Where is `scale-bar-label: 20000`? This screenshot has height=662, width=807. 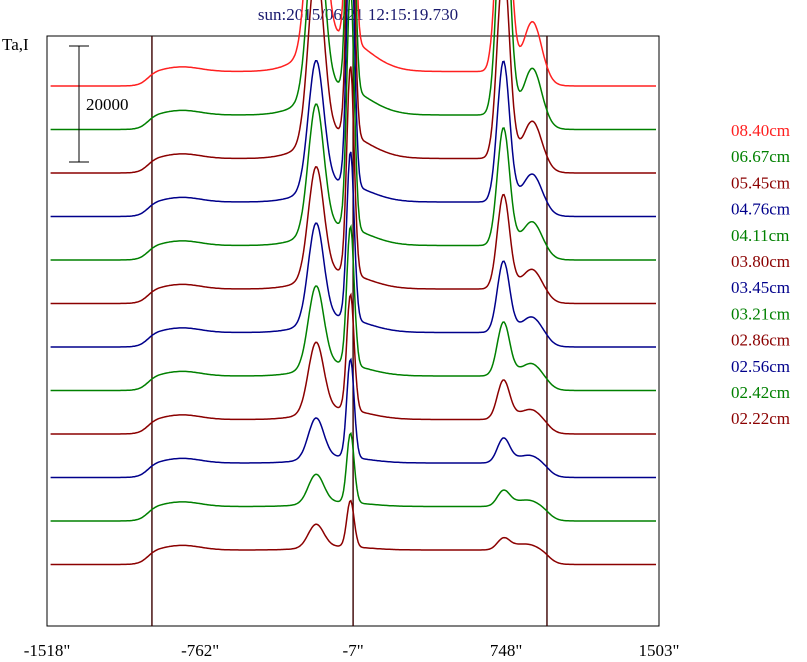
scale-bar-label: 20000 is located at coordinates (107, 104).